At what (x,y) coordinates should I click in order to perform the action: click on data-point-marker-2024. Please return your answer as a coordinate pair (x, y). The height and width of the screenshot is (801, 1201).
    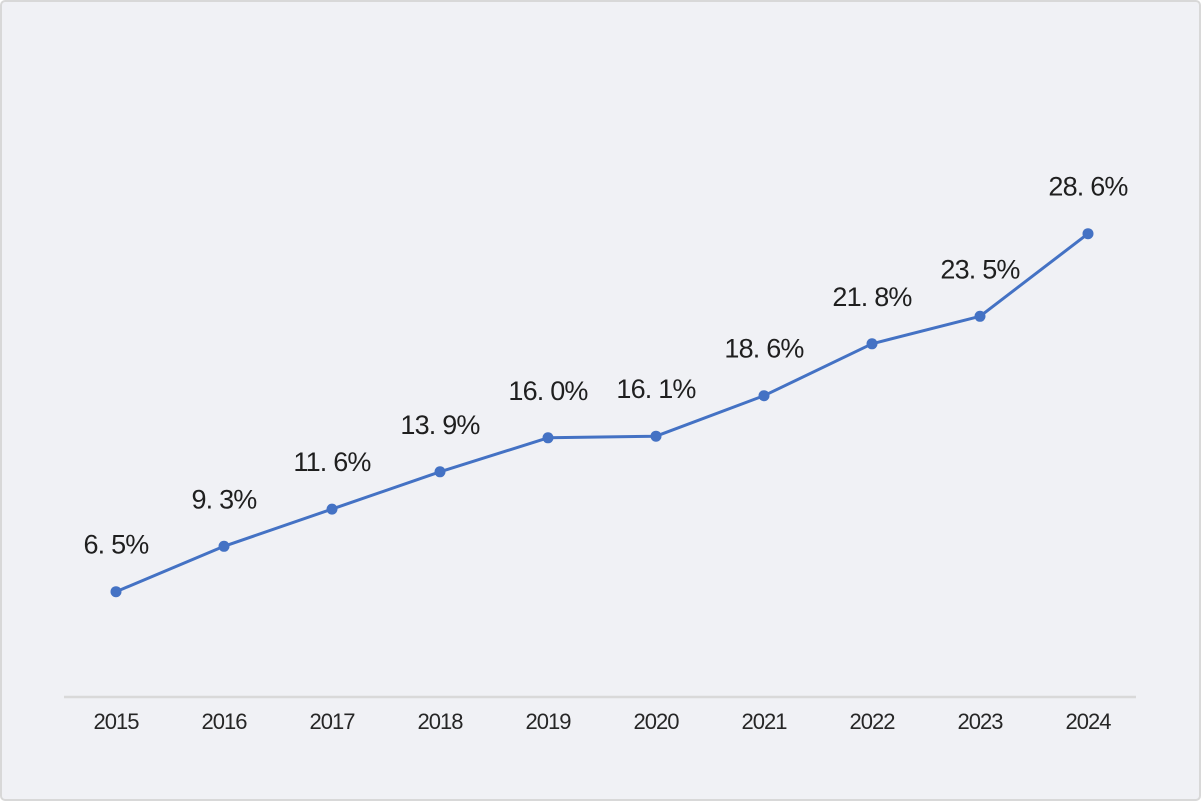
    Looking at the image, I should click on (1088, 234).